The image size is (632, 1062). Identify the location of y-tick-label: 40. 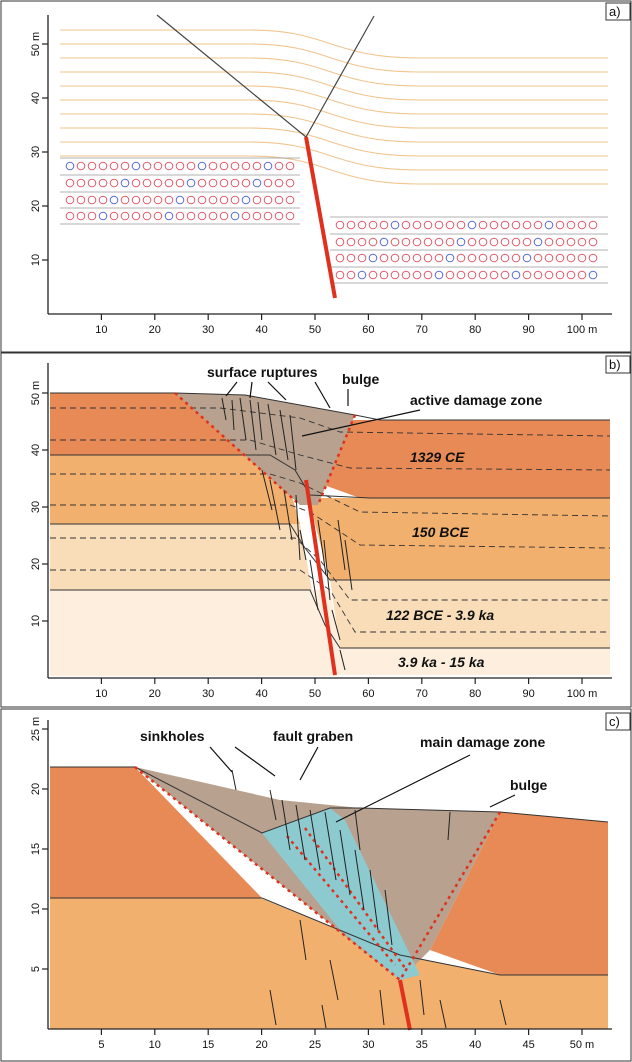
(36, 98).